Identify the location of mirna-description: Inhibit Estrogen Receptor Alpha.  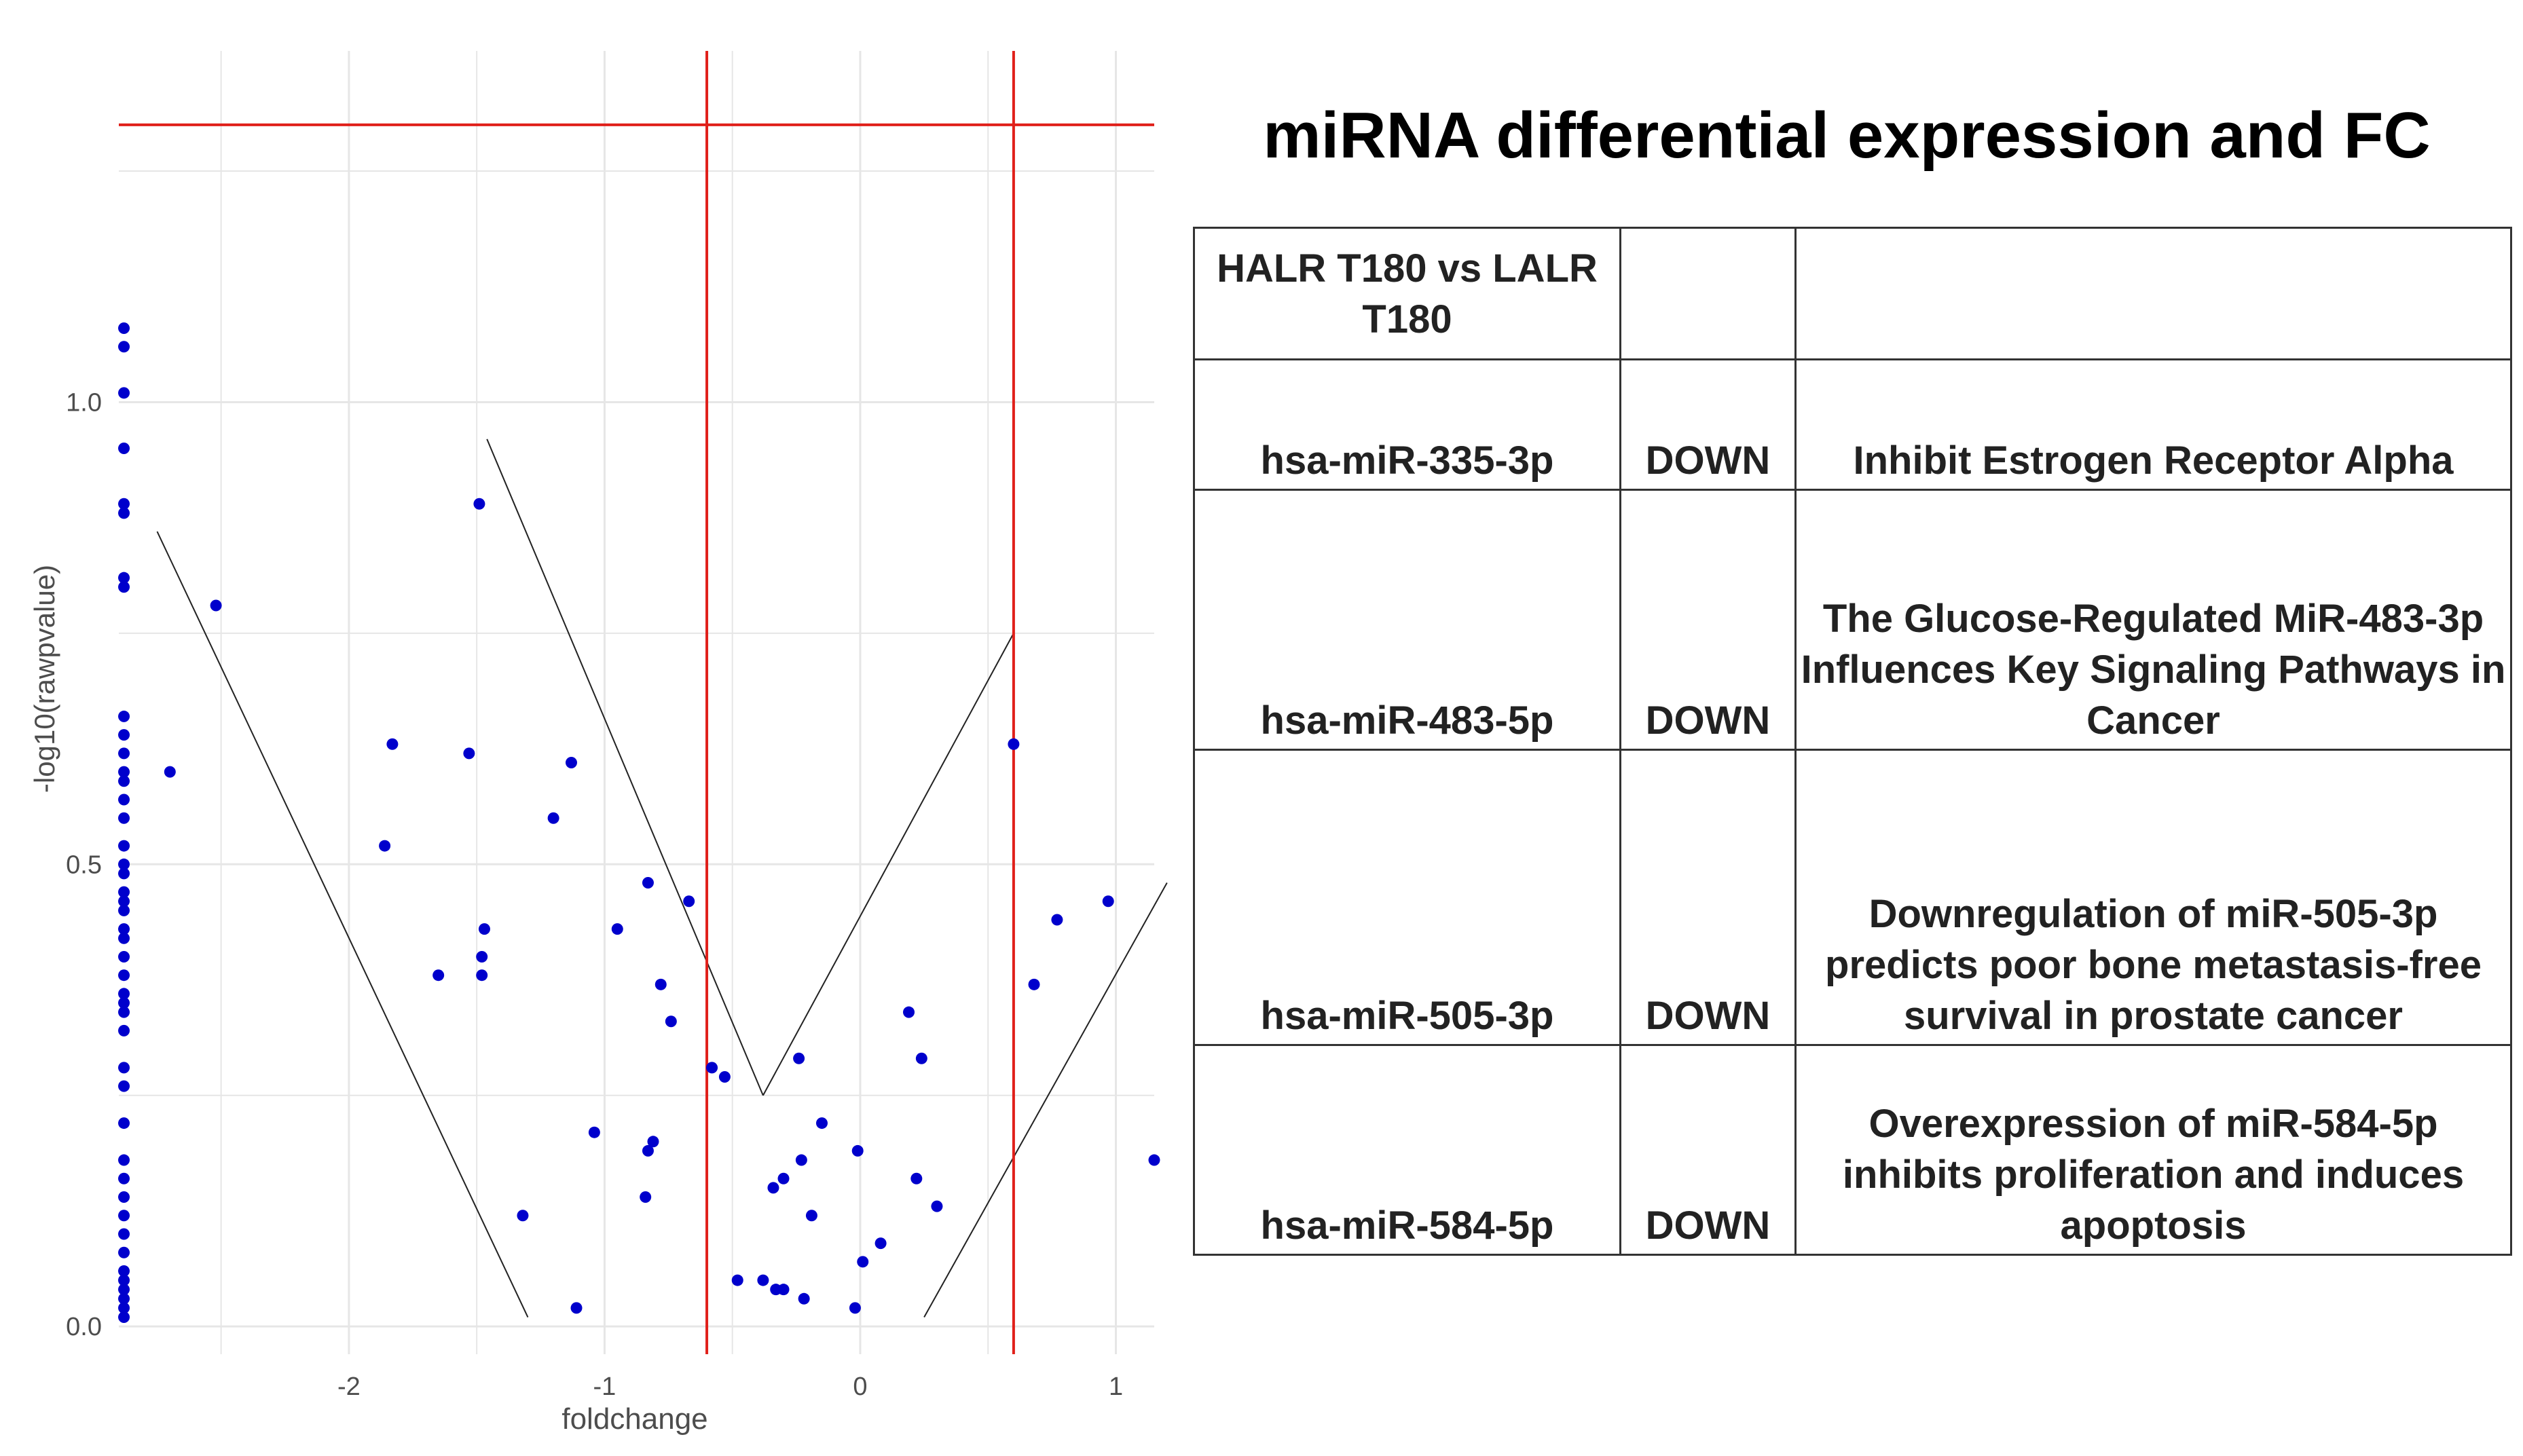
(2153, 425).